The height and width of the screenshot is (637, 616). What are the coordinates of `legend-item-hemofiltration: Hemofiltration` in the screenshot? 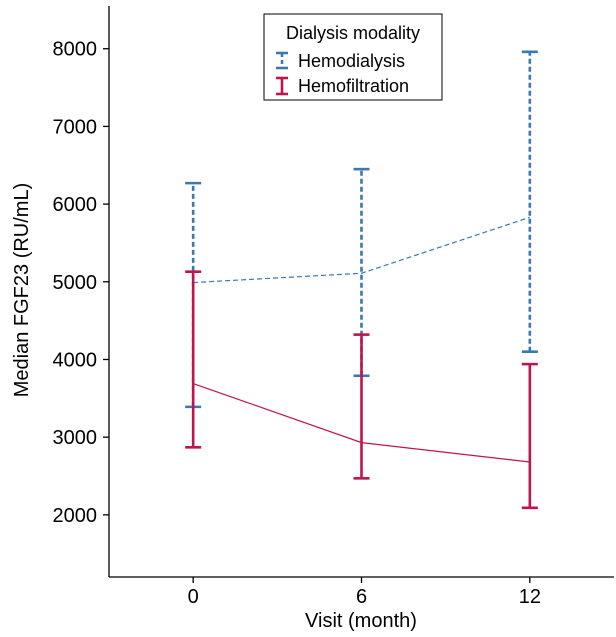 It's located at (342, 86).